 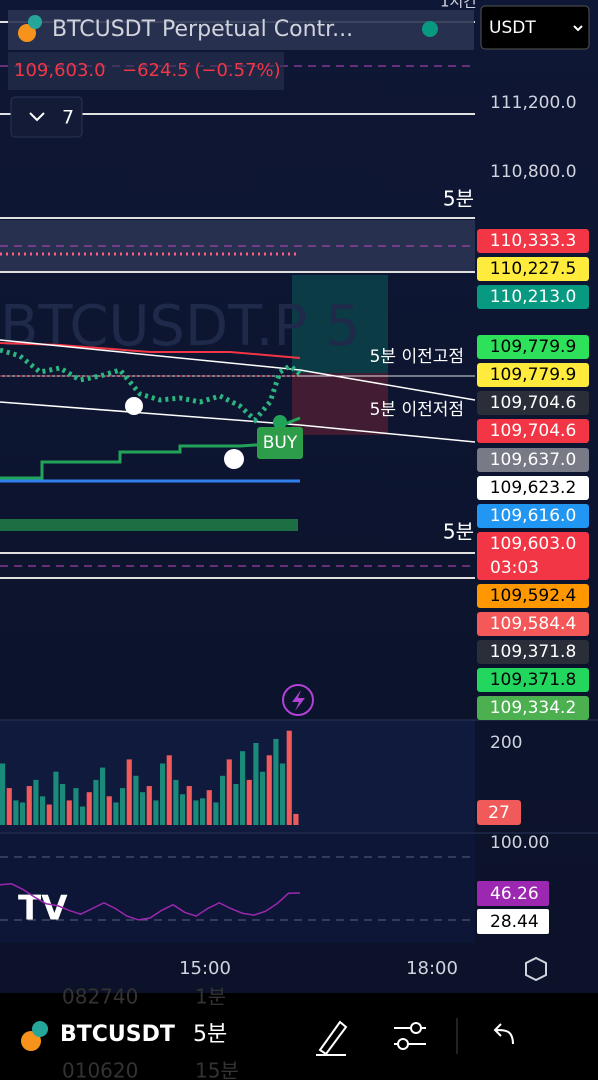 What do you see at coordinates (332, 1038) in the screenshot?
I see `draw-button` at bounding box center [332, 1038].